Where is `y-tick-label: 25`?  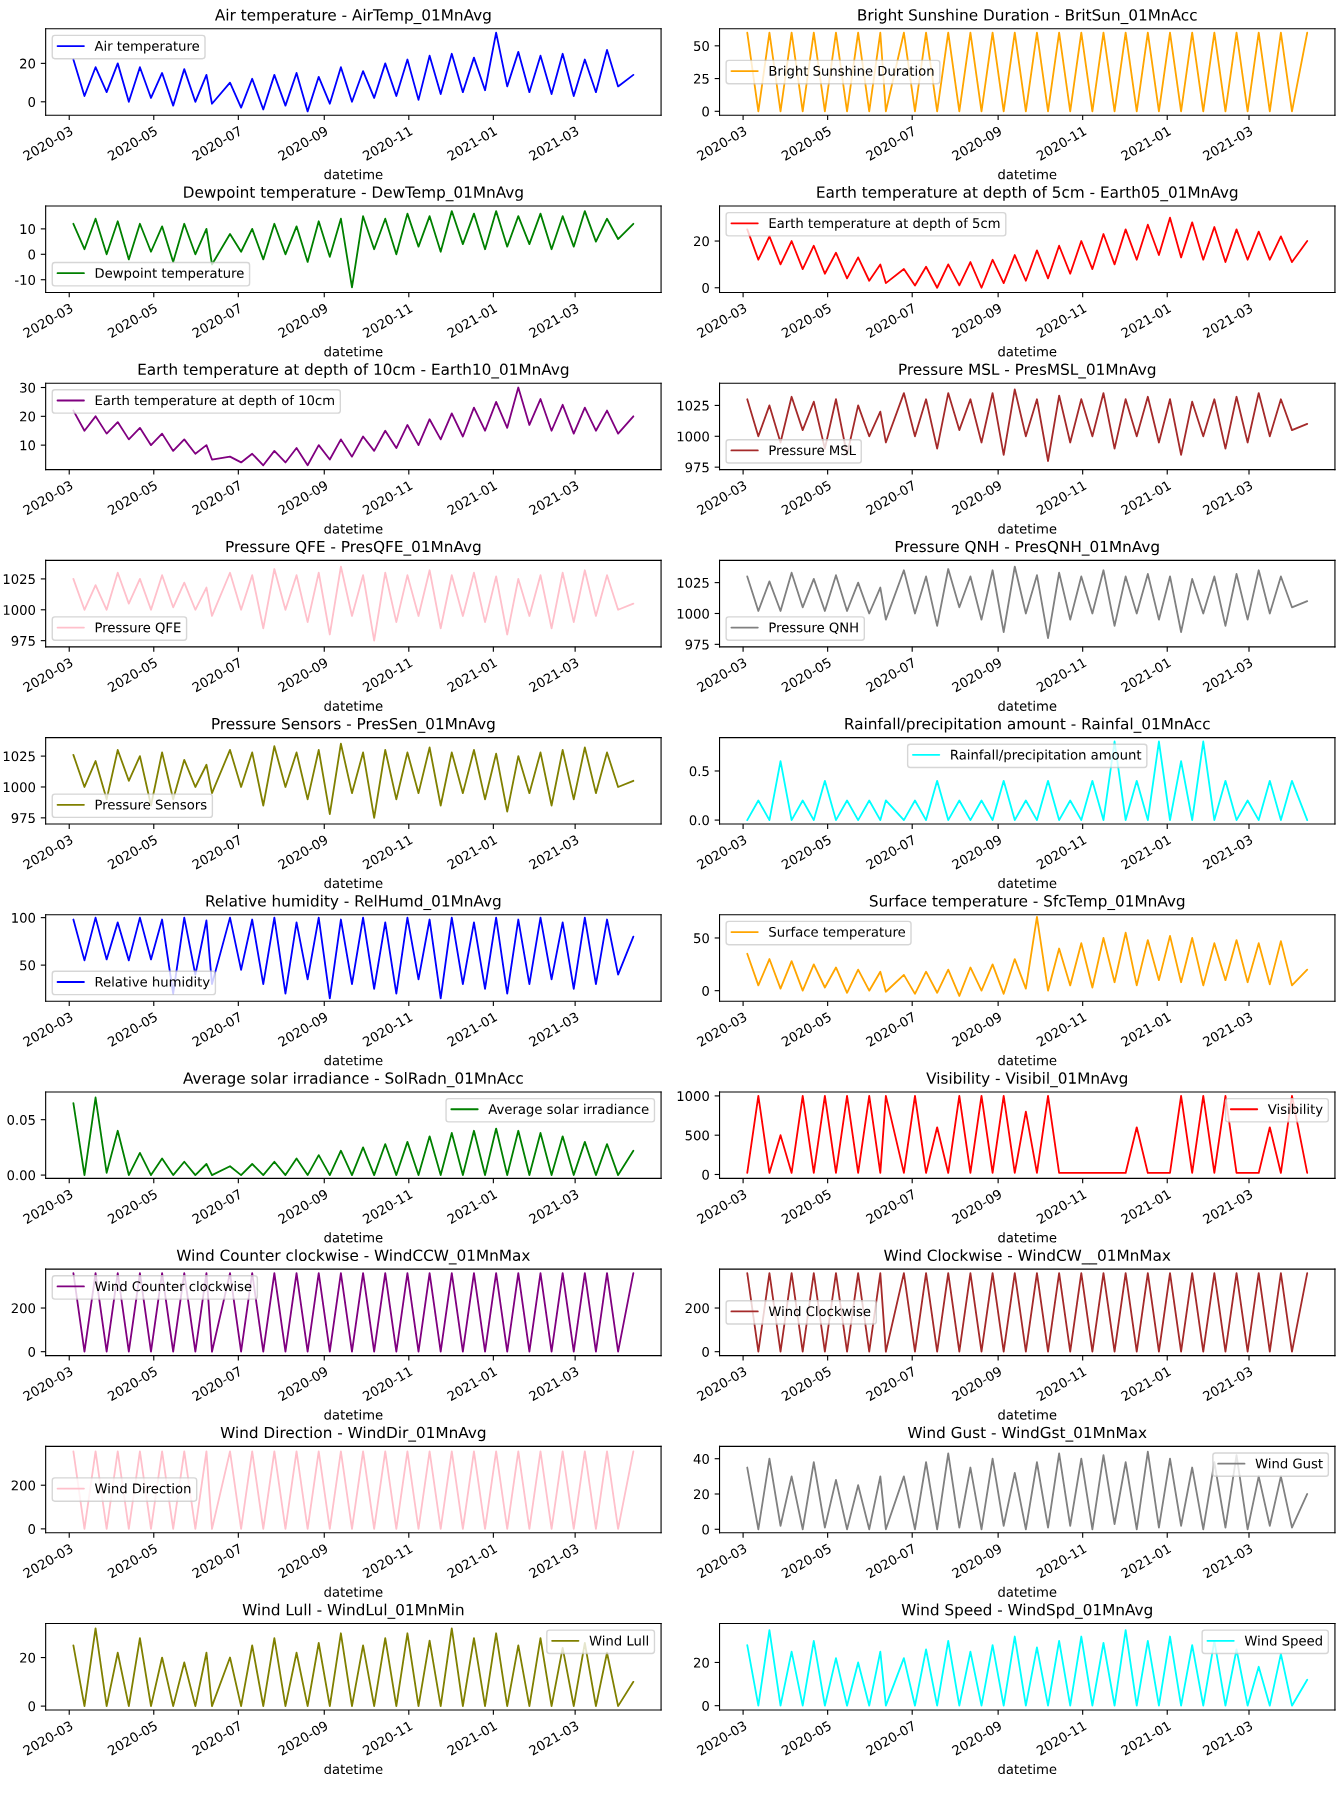
y-tick-label: 25 is located at coordinates (701, 78).